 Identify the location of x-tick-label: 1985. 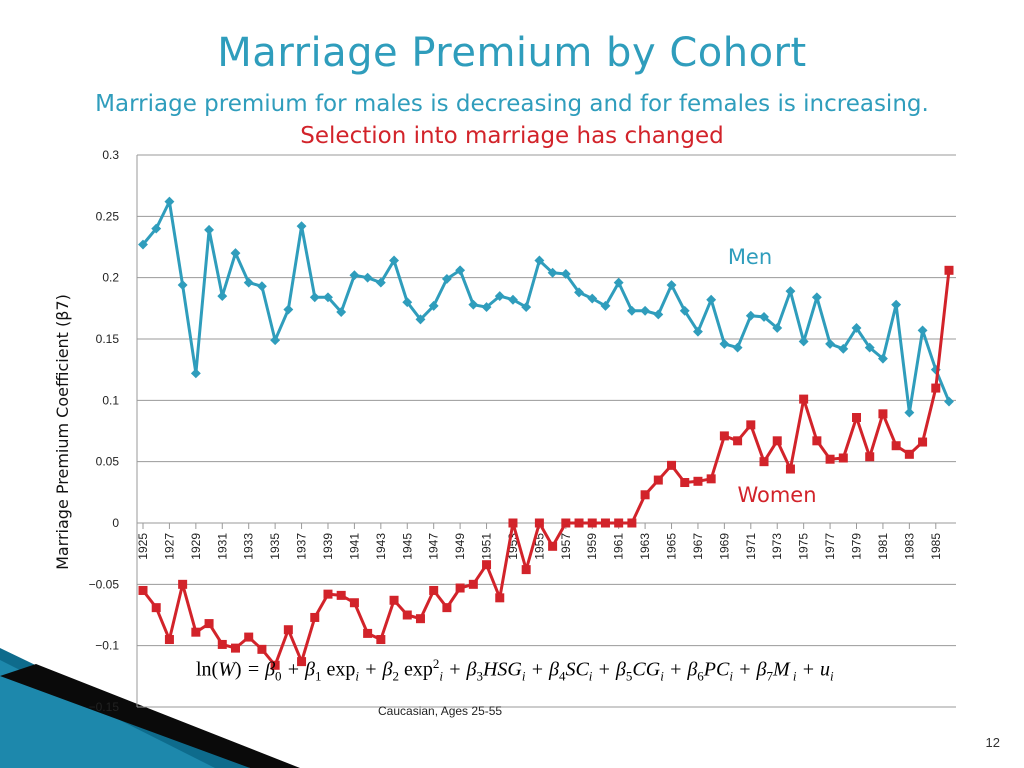
(936, 546).